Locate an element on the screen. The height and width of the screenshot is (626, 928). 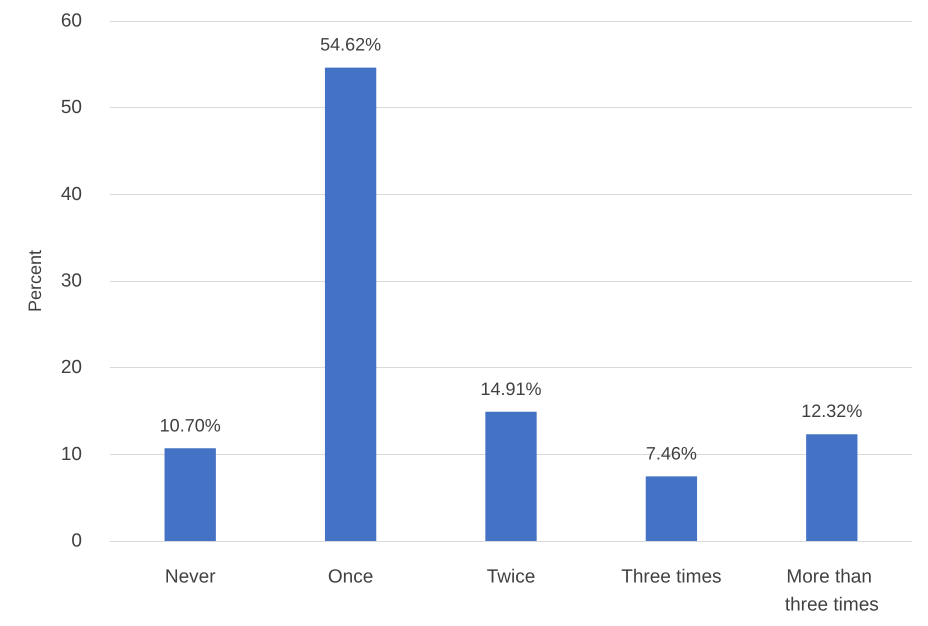
data-label: 14.91% is located at coordinates (511, 388).